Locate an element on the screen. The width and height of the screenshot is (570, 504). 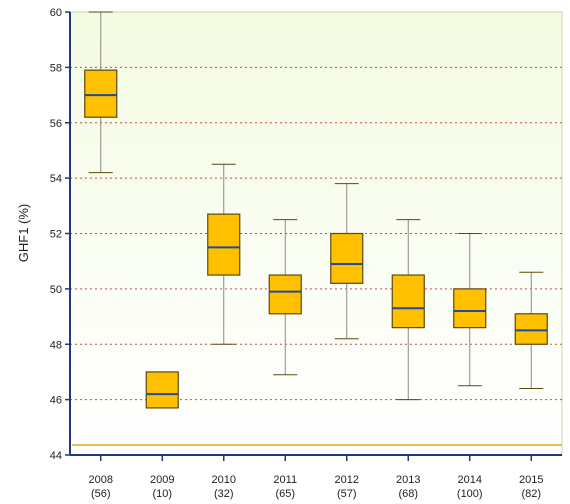
y-tick-label: 48 is located at coordinates (56, 345).